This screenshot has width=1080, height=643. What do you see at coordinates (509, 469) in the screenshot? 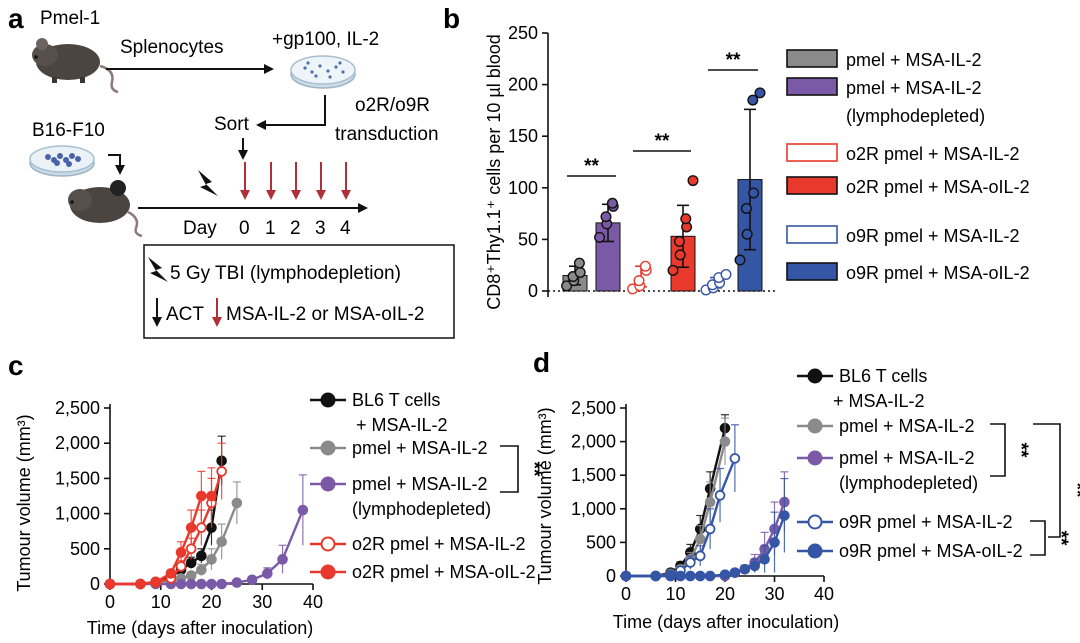
I see `c-significance-bracket` at bounding box center [509, 469].